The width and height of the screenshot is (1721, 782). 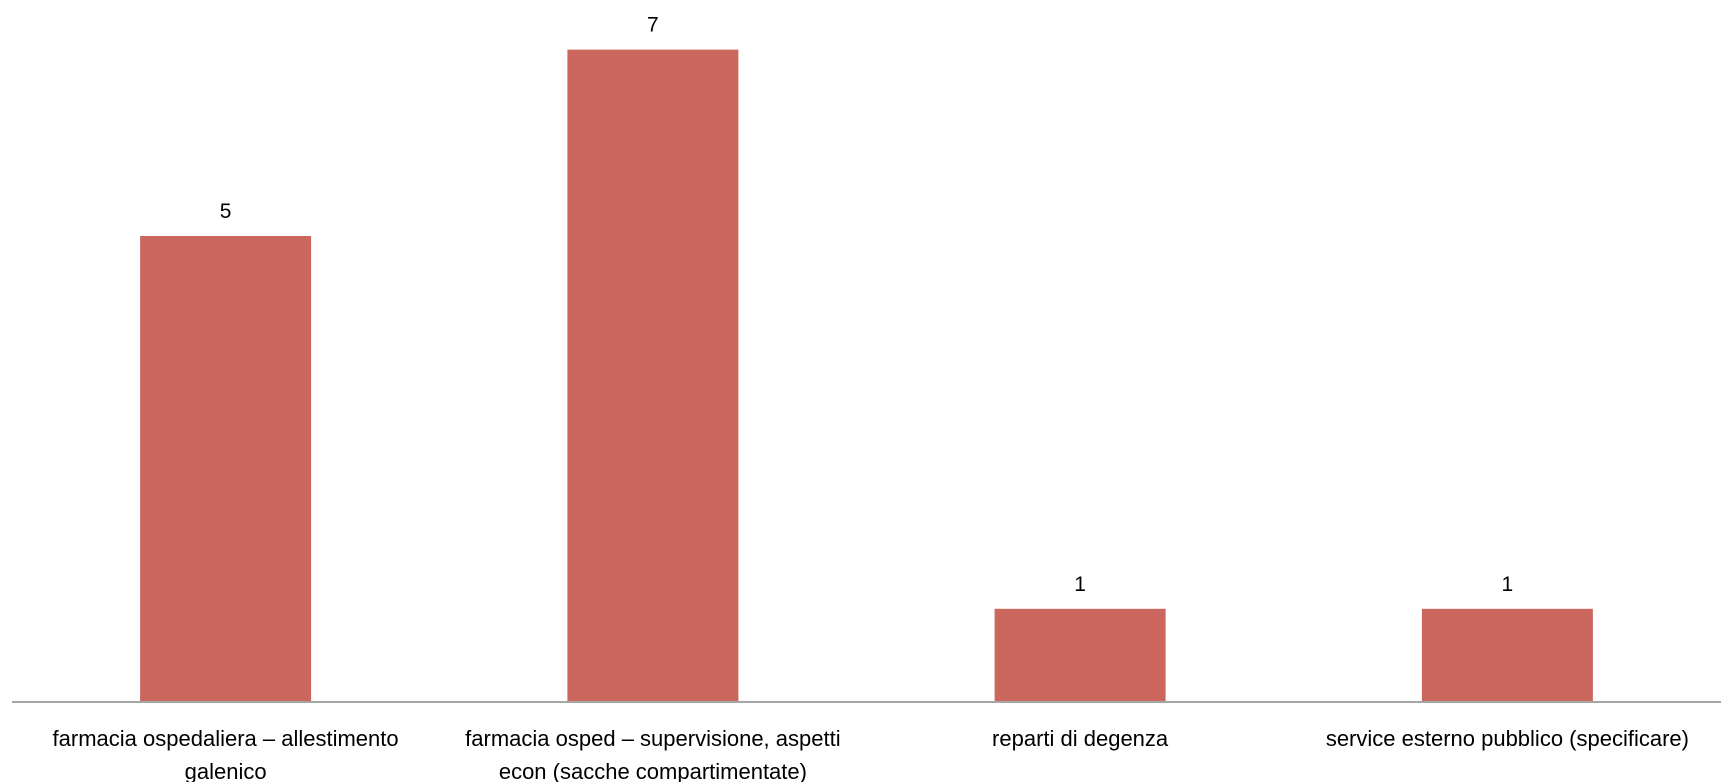 I want to click on category-label-3-line-1: reparti di degenza, so click(x=1080, y=738).